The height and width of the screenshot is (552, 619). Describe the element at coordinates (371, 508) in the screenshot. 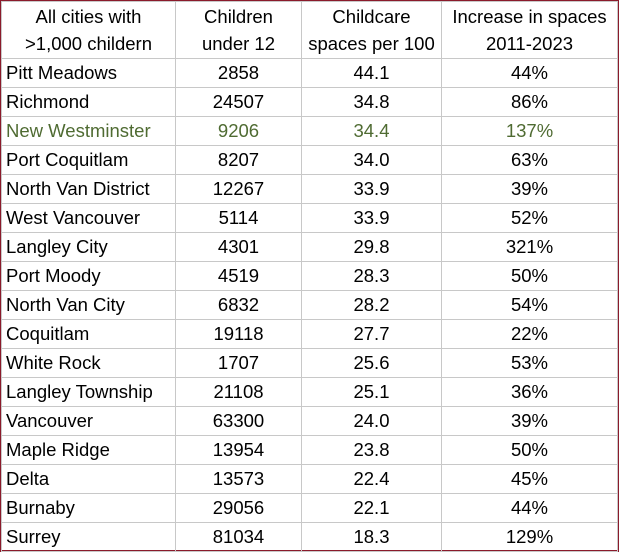

I see `cell-spaces: 22.1` at that location.